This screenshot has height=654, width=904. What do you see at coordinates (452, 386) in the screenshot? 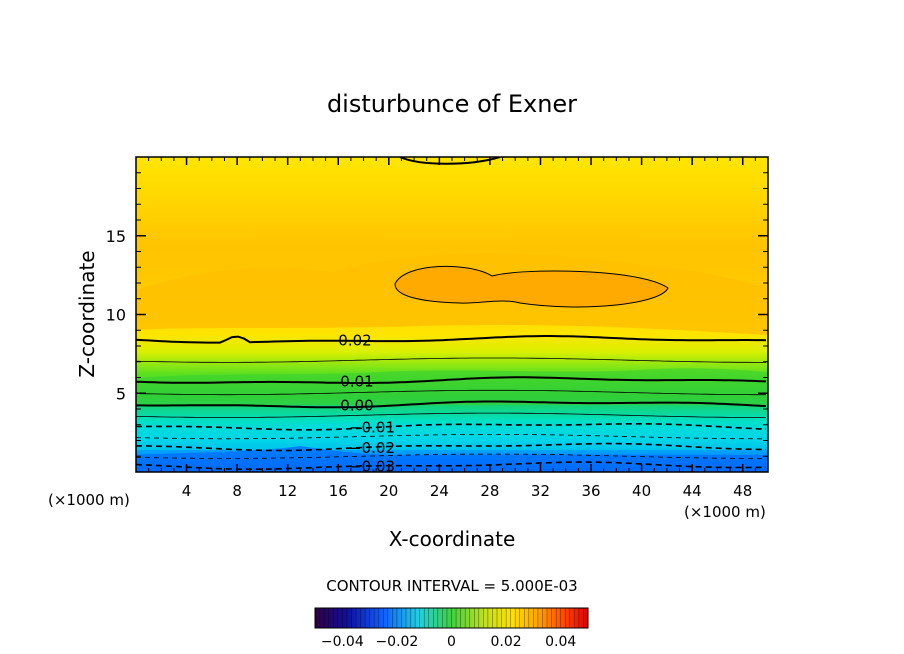
I see `green-band` at bounding box center [452, 386].